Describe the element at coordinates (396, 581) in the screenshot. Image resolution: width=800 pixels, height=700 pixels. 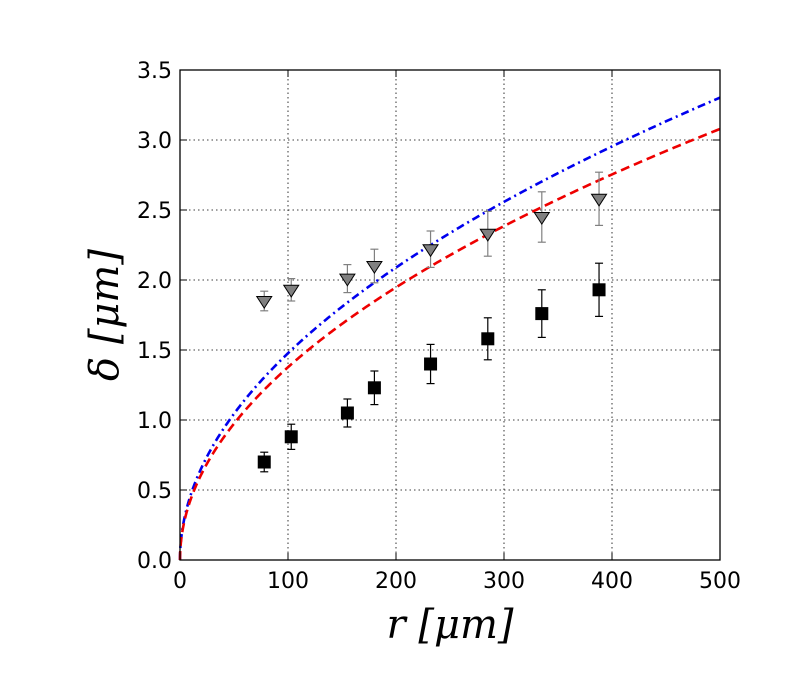
I see `x-tick-label: 200` at that location.